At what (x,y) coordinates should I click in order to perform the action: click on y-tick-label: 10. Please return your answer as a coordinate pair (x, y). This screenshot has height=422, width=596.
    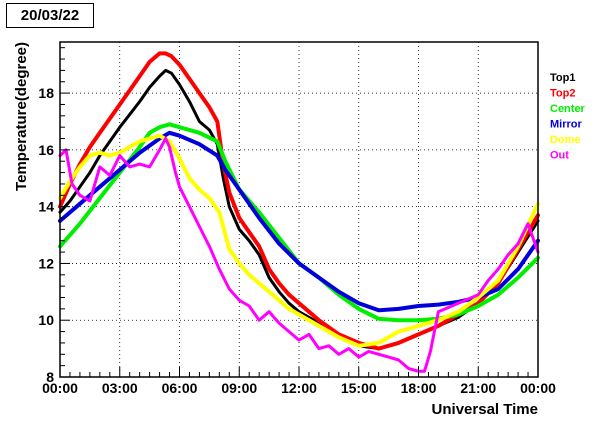
    Looking at the image, I should click on (46, 320).